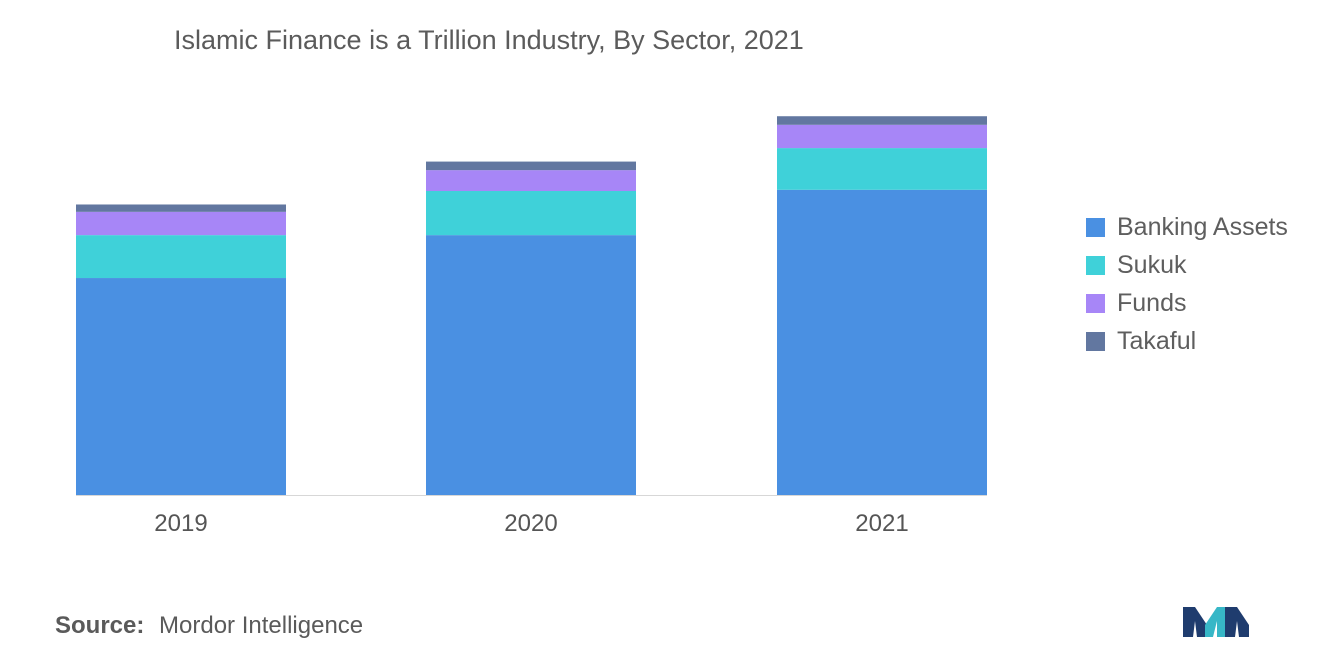 This screenshot has width=1320, height=665. Describe the element at coordinates (531, 180) in the screenshot. I see `bar-funds-2020` at that location.